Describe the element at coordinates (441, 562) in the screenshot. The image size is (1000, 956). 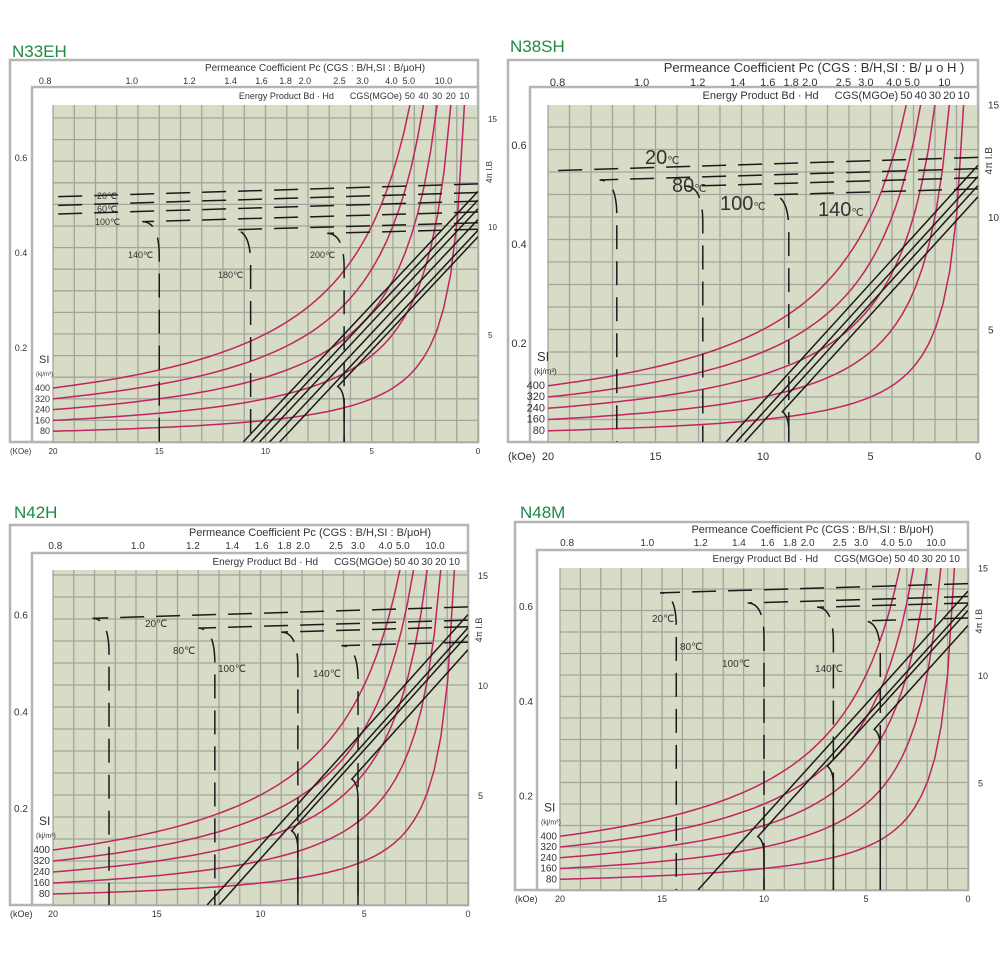
I see `energy-mgoe-label: 20` at that location.